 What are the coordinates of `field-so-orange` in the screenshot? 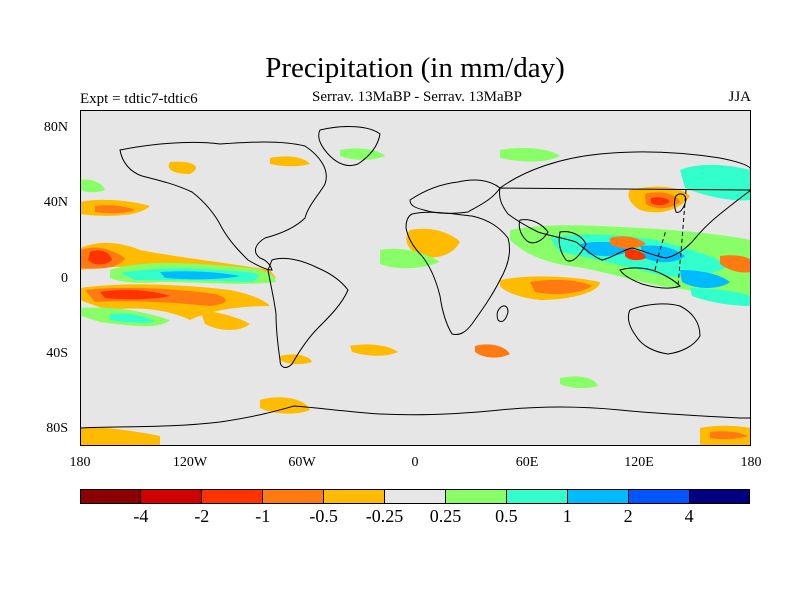 It's located at (492, 351).